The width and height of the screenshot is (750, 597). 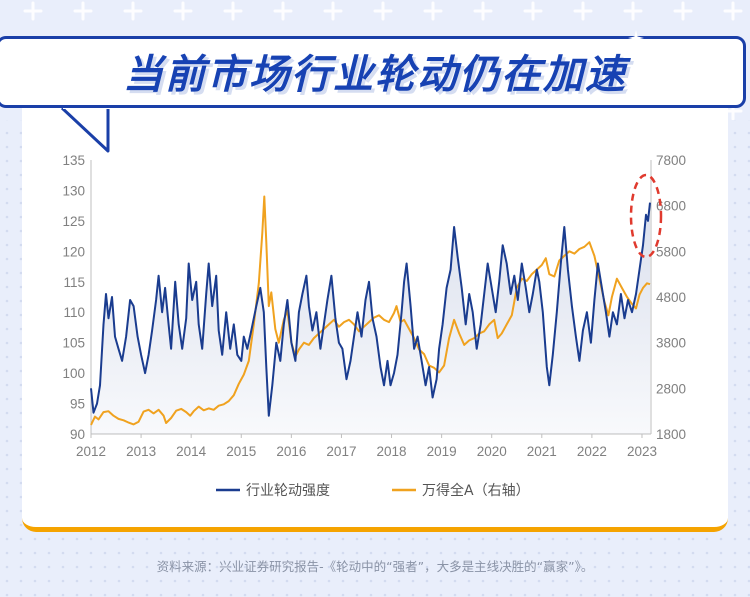 I want to click on y-left-tick-label: 115, so click(x=74, y=282).